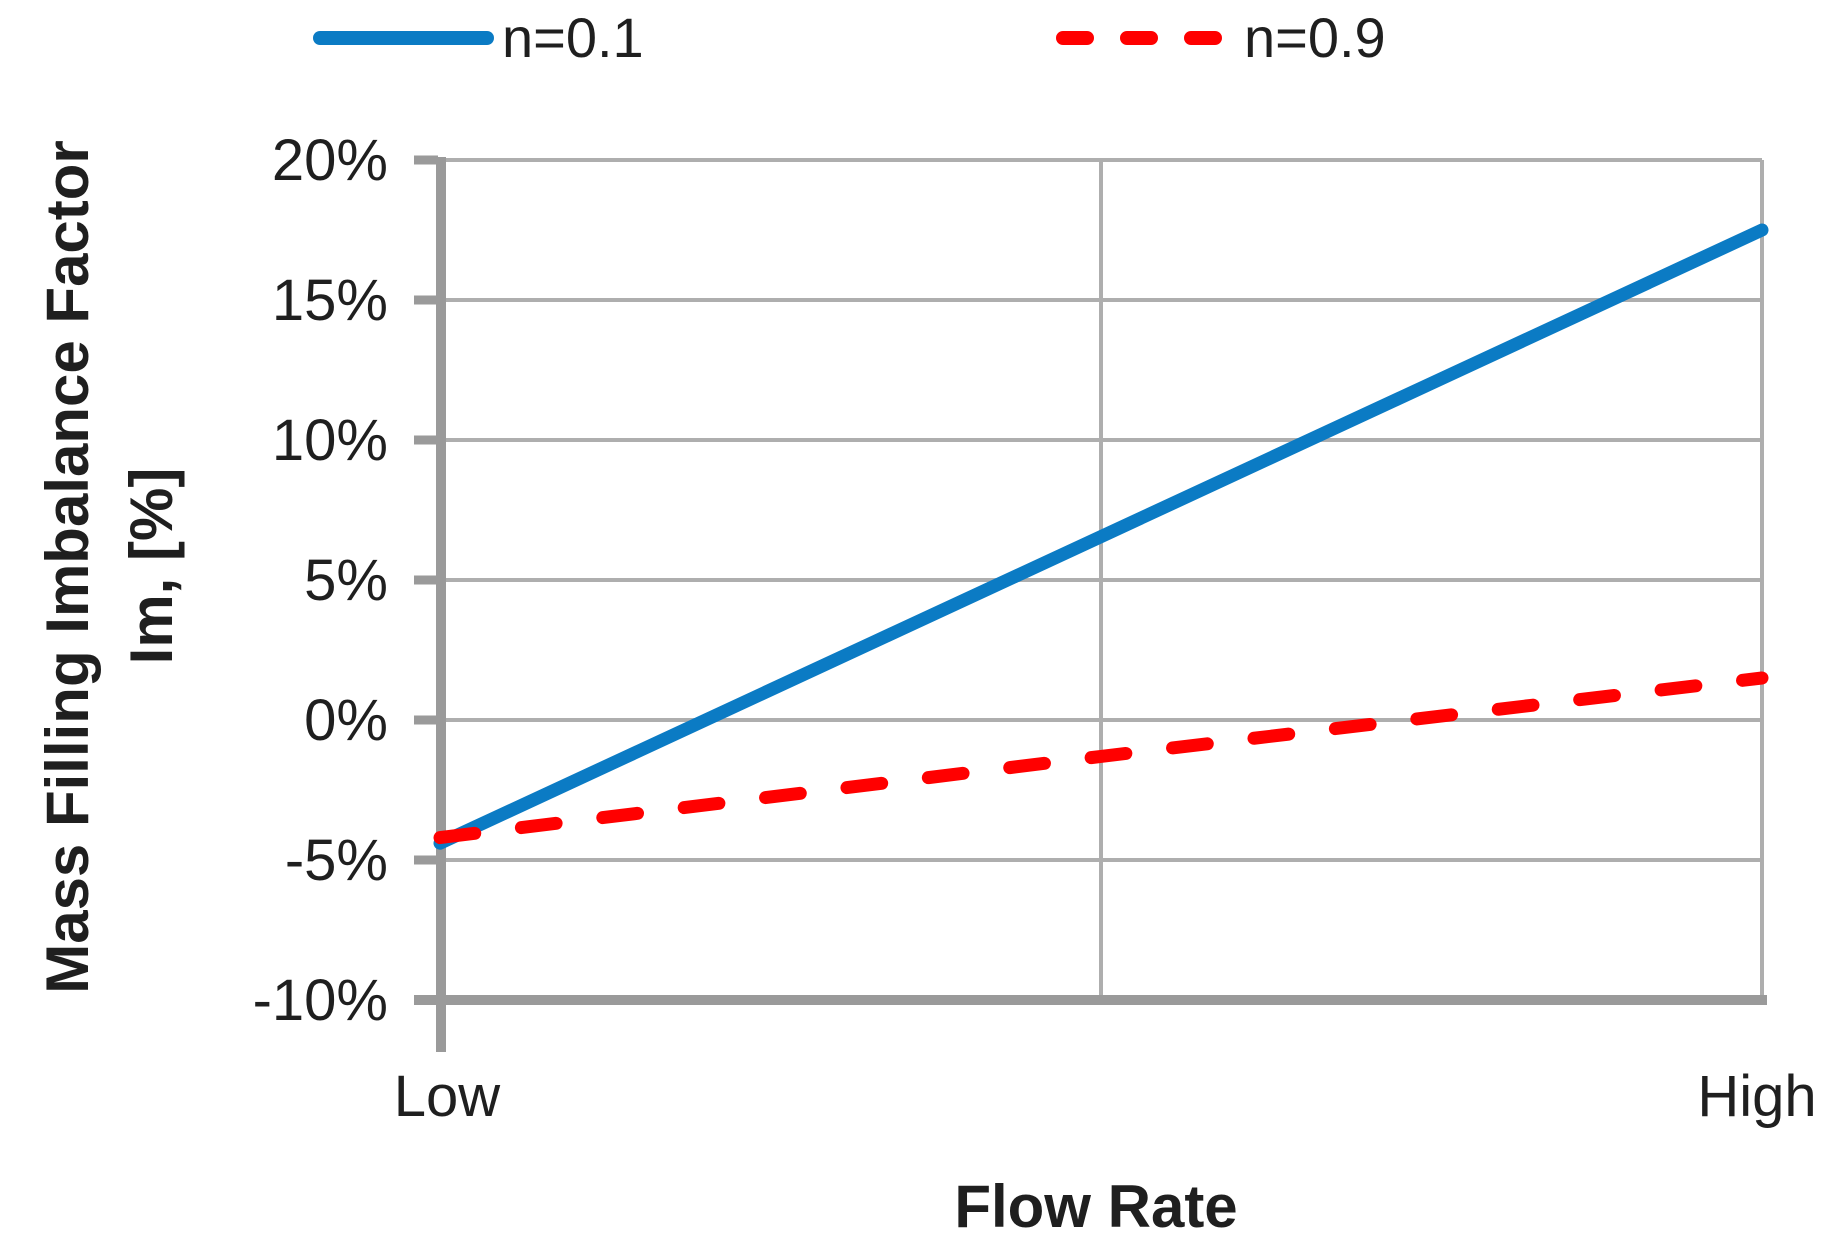 This screenshot has height=1255, width=1840. Describe the element at coordinates (1756, 1096) in the screenshot. I see `x-category-high: High` at that location.